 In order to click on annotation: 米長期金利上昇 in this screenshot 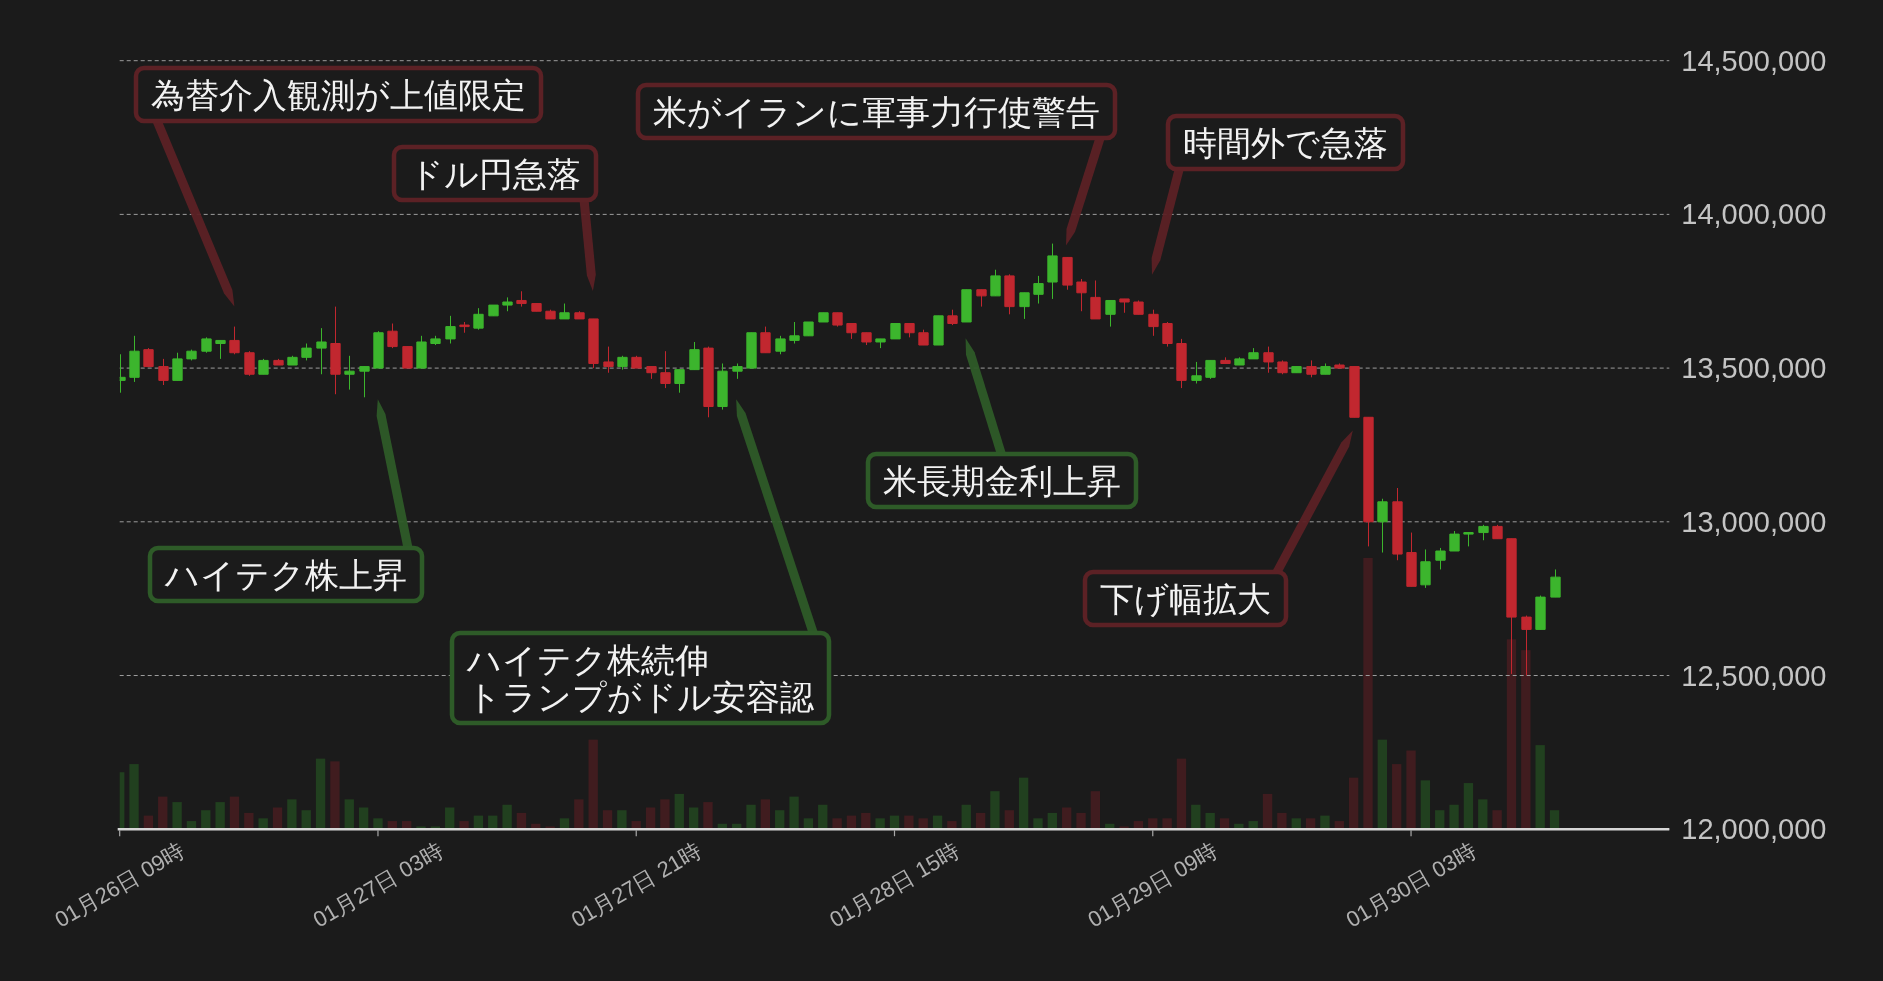, I will do `click(1002, 480)`.